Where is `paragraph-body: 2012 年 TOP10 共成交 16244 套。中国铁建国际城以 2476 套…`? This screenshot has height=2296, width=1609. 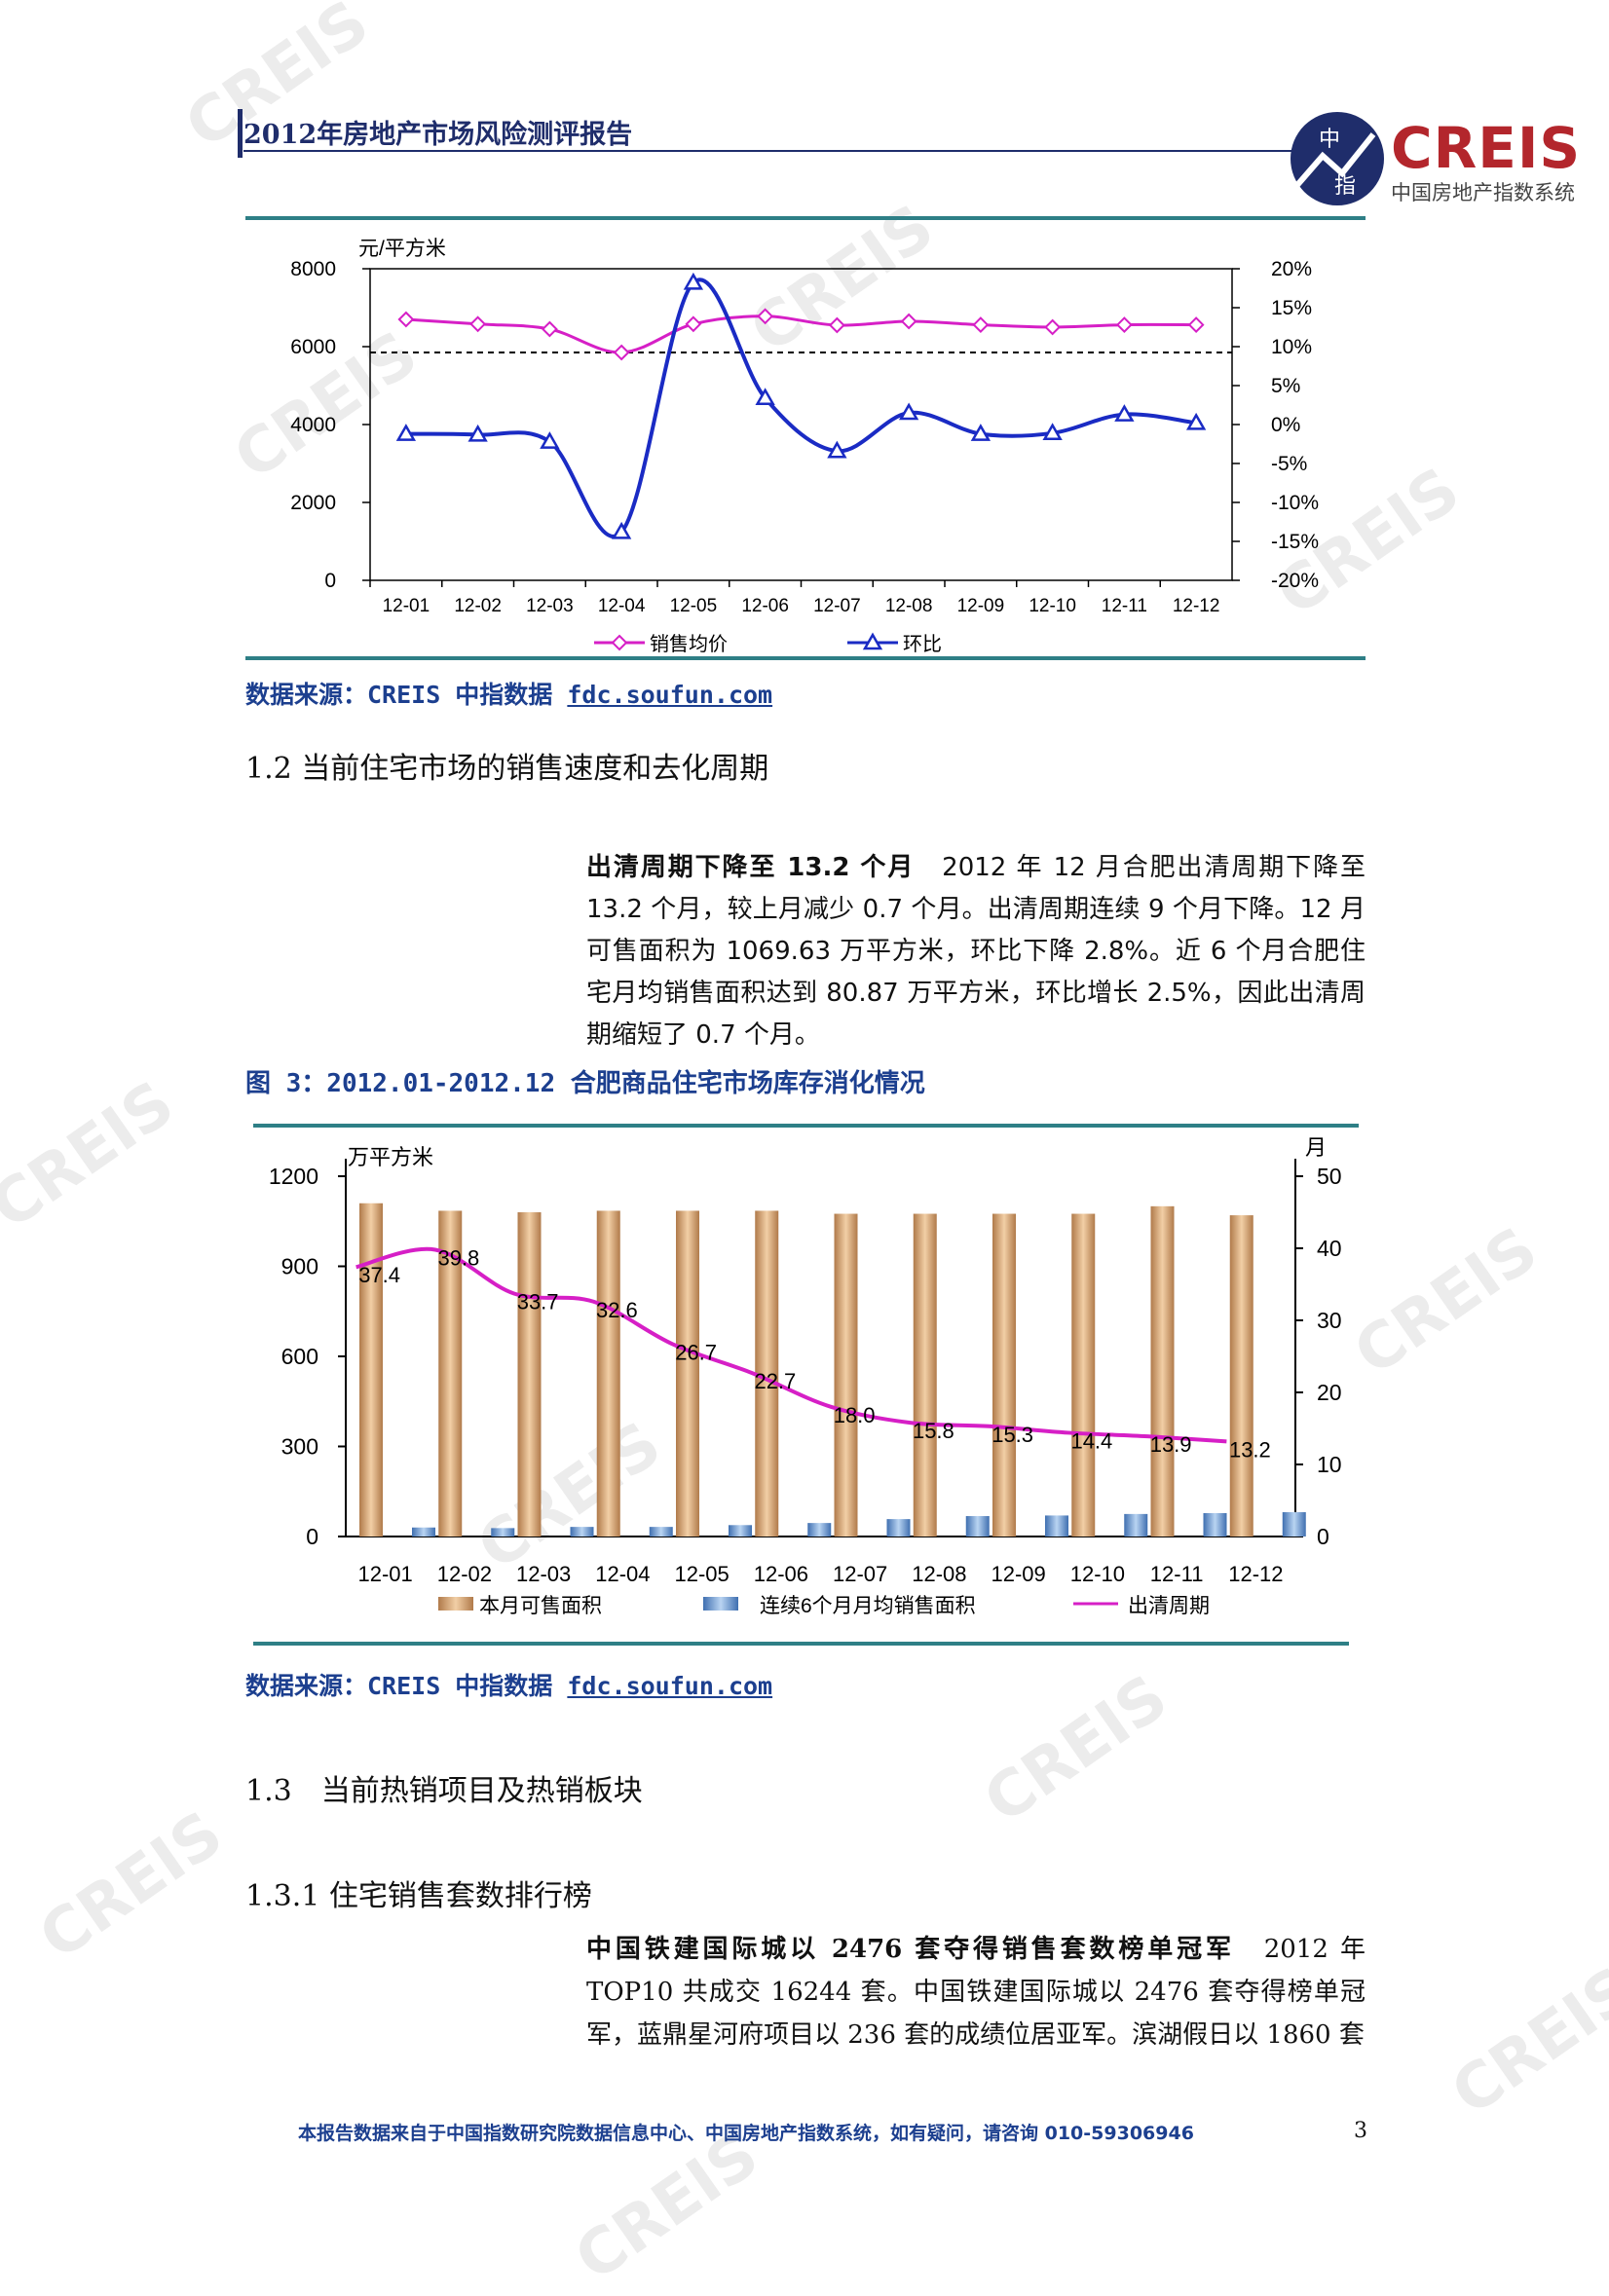
paragraph-body: 2012 年 TOP10 共成交 16244 套。中国铁建国际城以 2476 套… is located at coordinates (976, 1993).